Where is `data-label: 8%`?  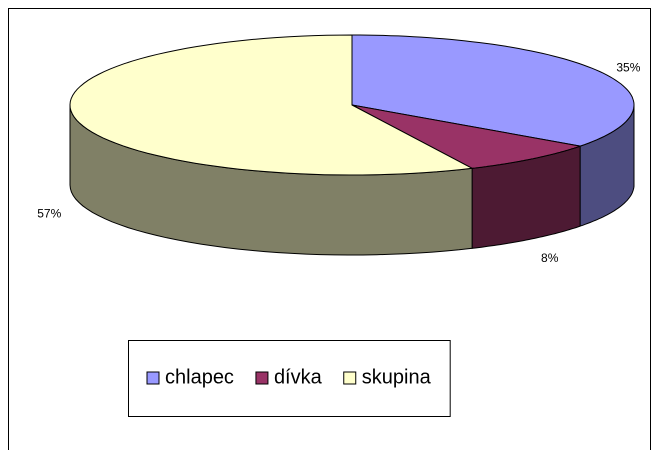 data-label: 8% is located at coordinates (550, 258).